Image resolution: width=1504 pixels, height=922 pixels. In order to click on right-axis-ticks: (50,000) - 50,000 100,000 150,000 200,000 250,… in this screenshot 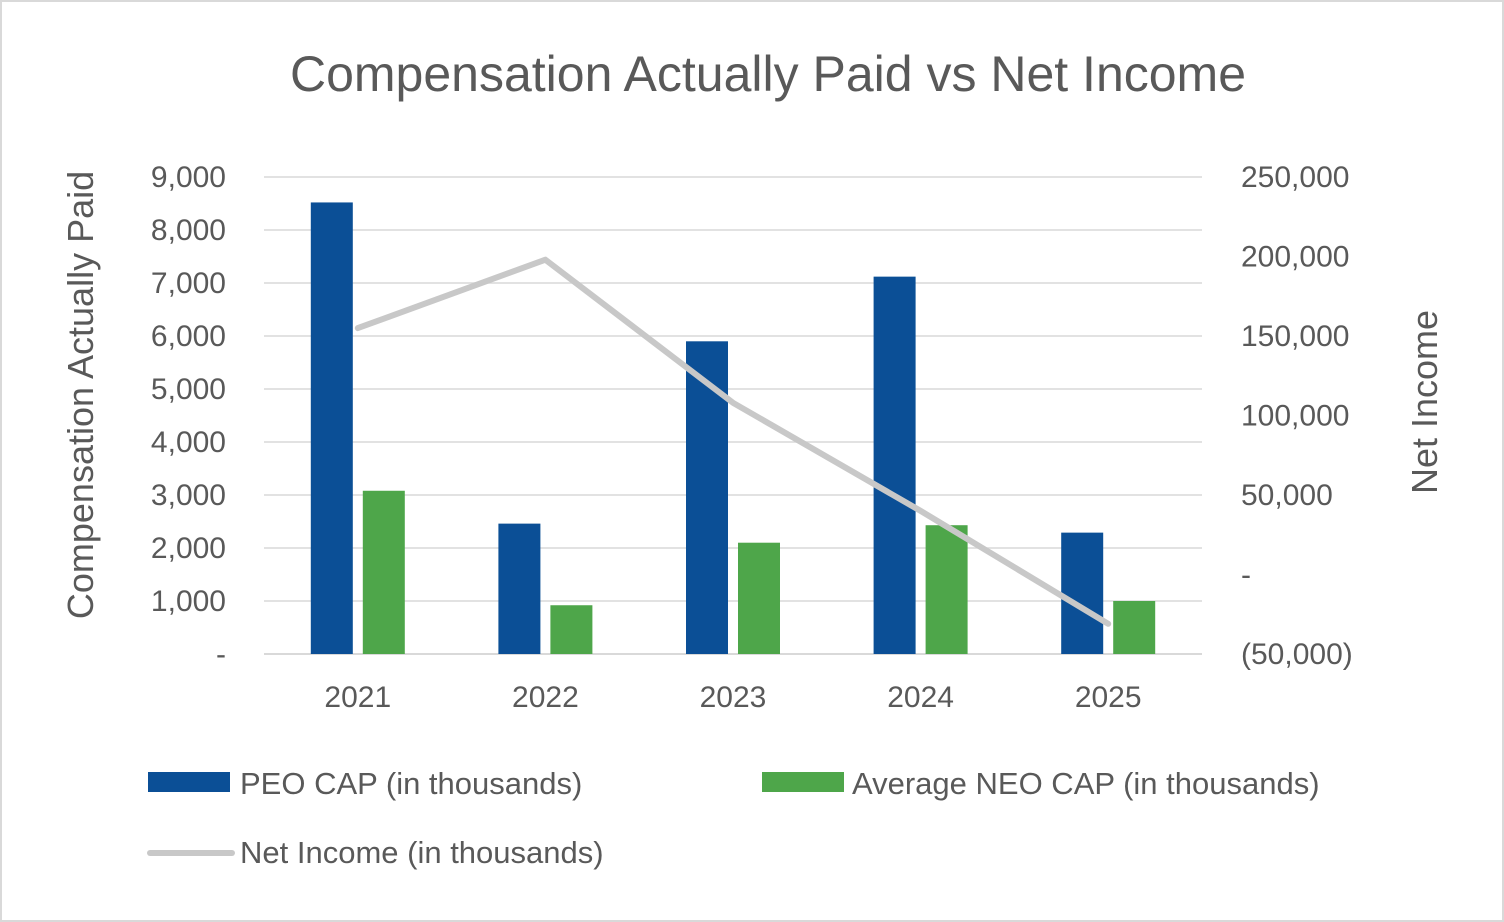, I will do `click(1297, 416)`.